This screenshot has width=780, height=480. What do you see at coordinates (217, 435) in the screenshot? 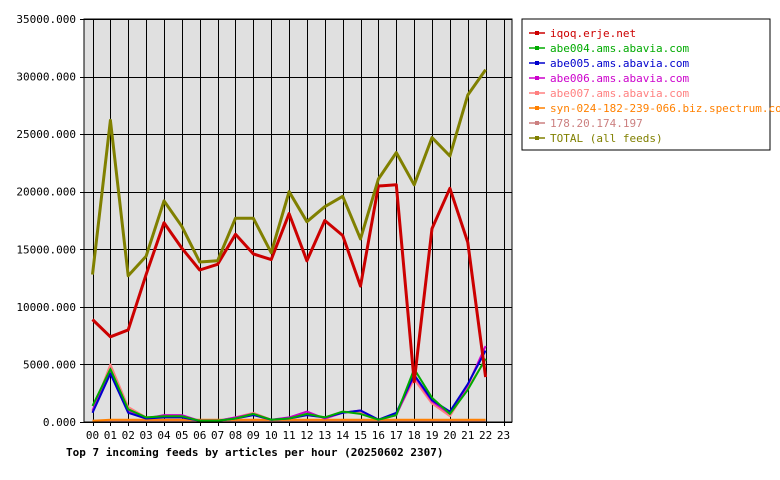
I see `x-tick-label: 07` at bounding box center [217, 435].